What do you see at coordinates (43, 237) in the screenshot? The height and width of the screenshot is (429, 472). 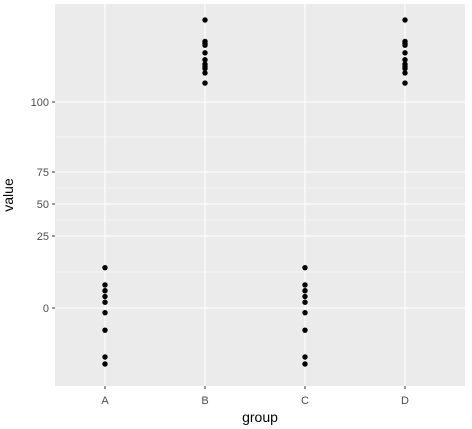 I see `y-tick-label: 25` at bounding box center [43, 237].